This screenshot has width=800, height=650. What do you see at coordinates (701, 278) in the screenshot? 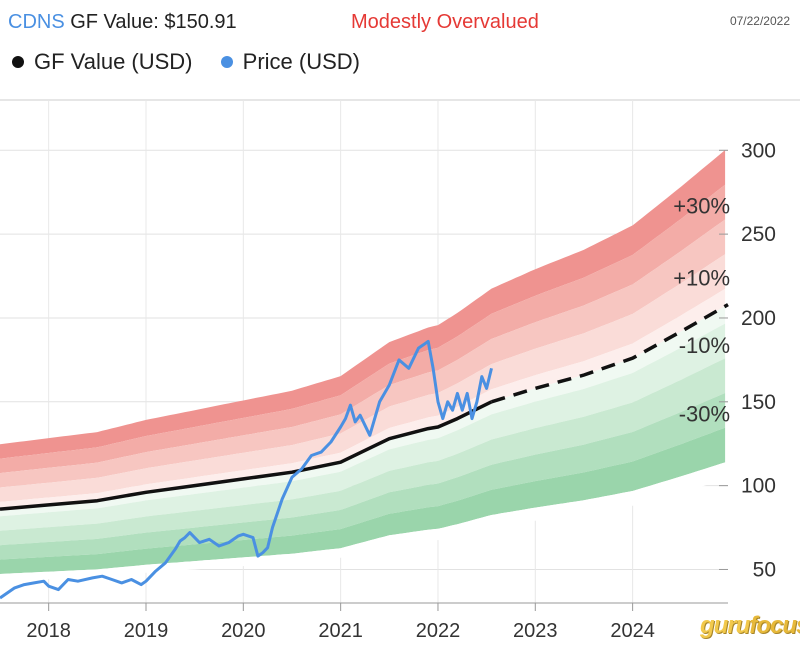
I see `band-label-2: +10%` at bounding box center [701, 278].